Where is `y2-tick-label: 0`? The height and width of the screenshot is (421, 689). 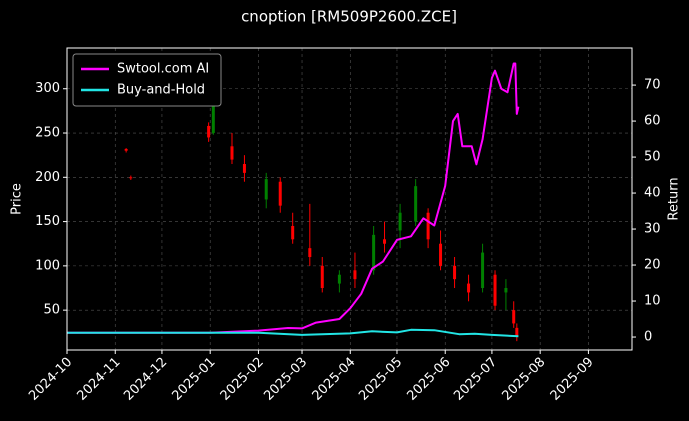
y2-tick-label: 0 is located at coordinates (648, 337).